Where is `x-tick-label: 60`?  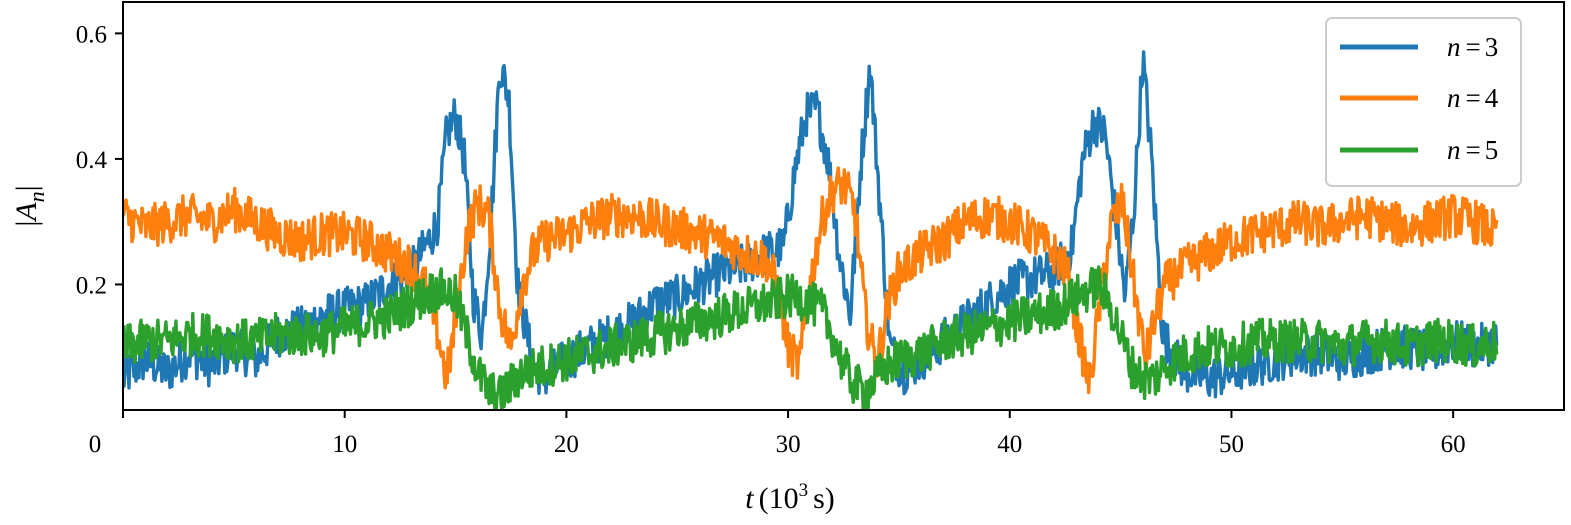
x-tick-label: 60 is located at coordinates (1453, 444).